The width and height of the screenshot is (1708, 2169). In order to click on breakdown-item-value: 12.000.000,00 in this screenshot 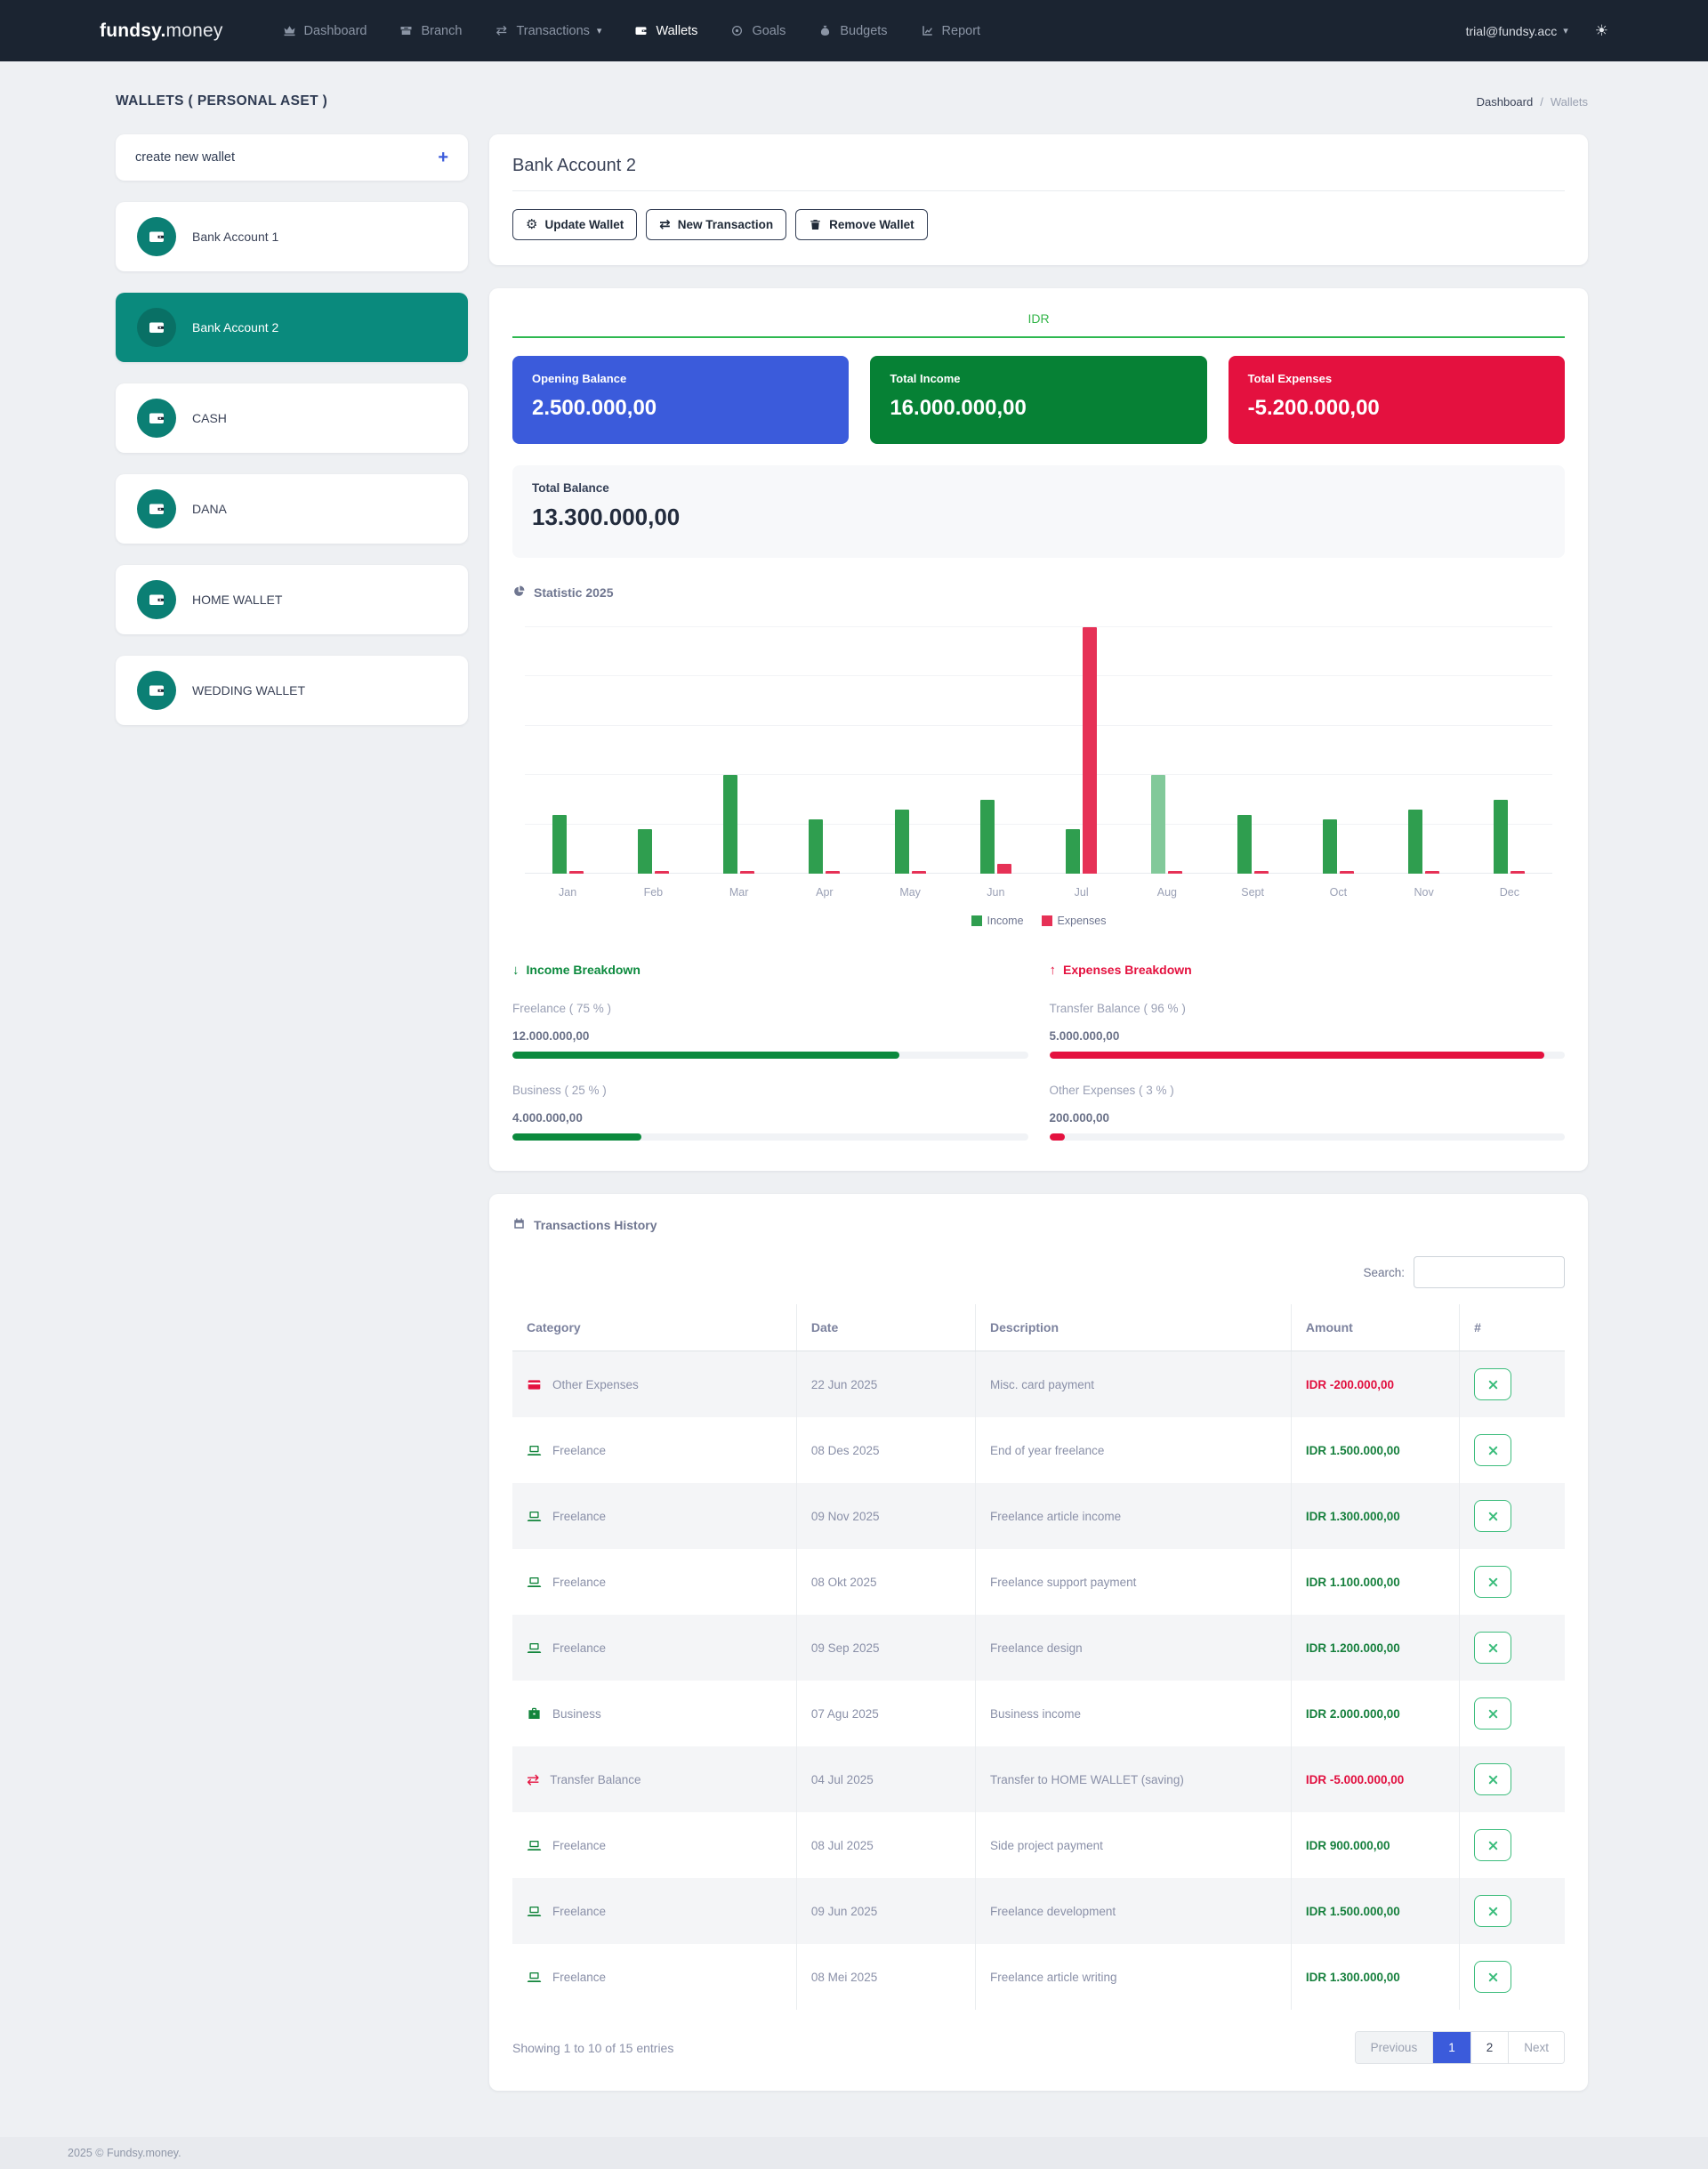, I will do `click(551, 1036)`.